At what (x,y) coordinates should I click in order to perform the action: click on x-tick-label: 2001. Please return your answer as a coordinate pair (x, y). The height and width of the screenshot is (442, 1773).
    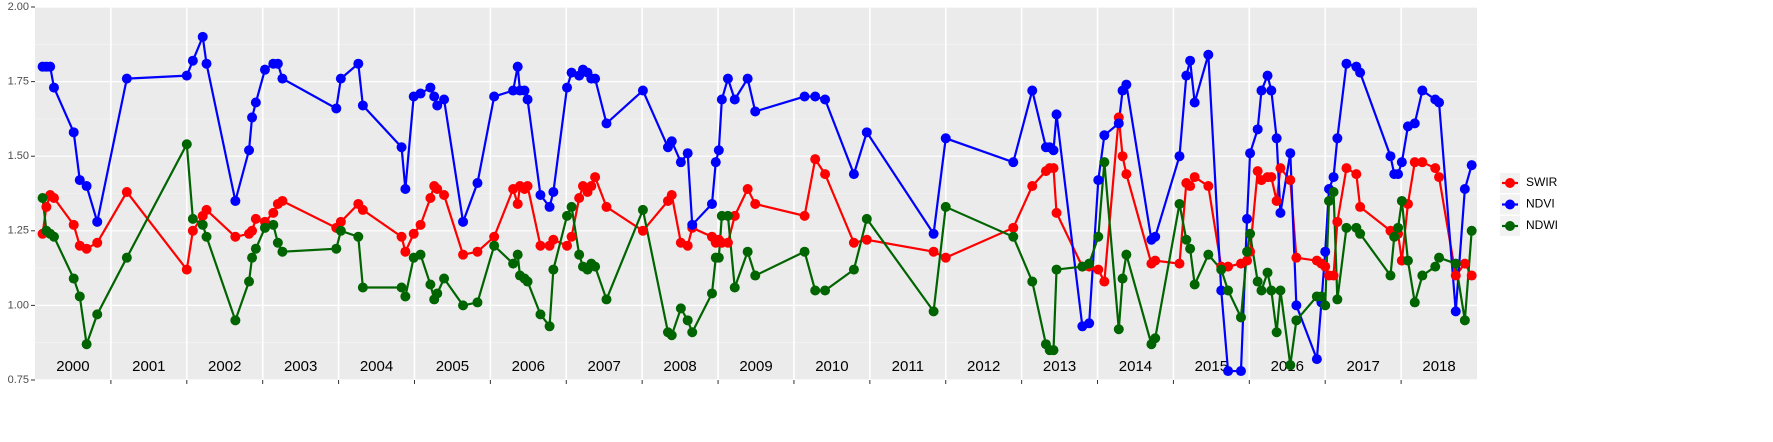
    Looking at the image, I should click on (148, 366).